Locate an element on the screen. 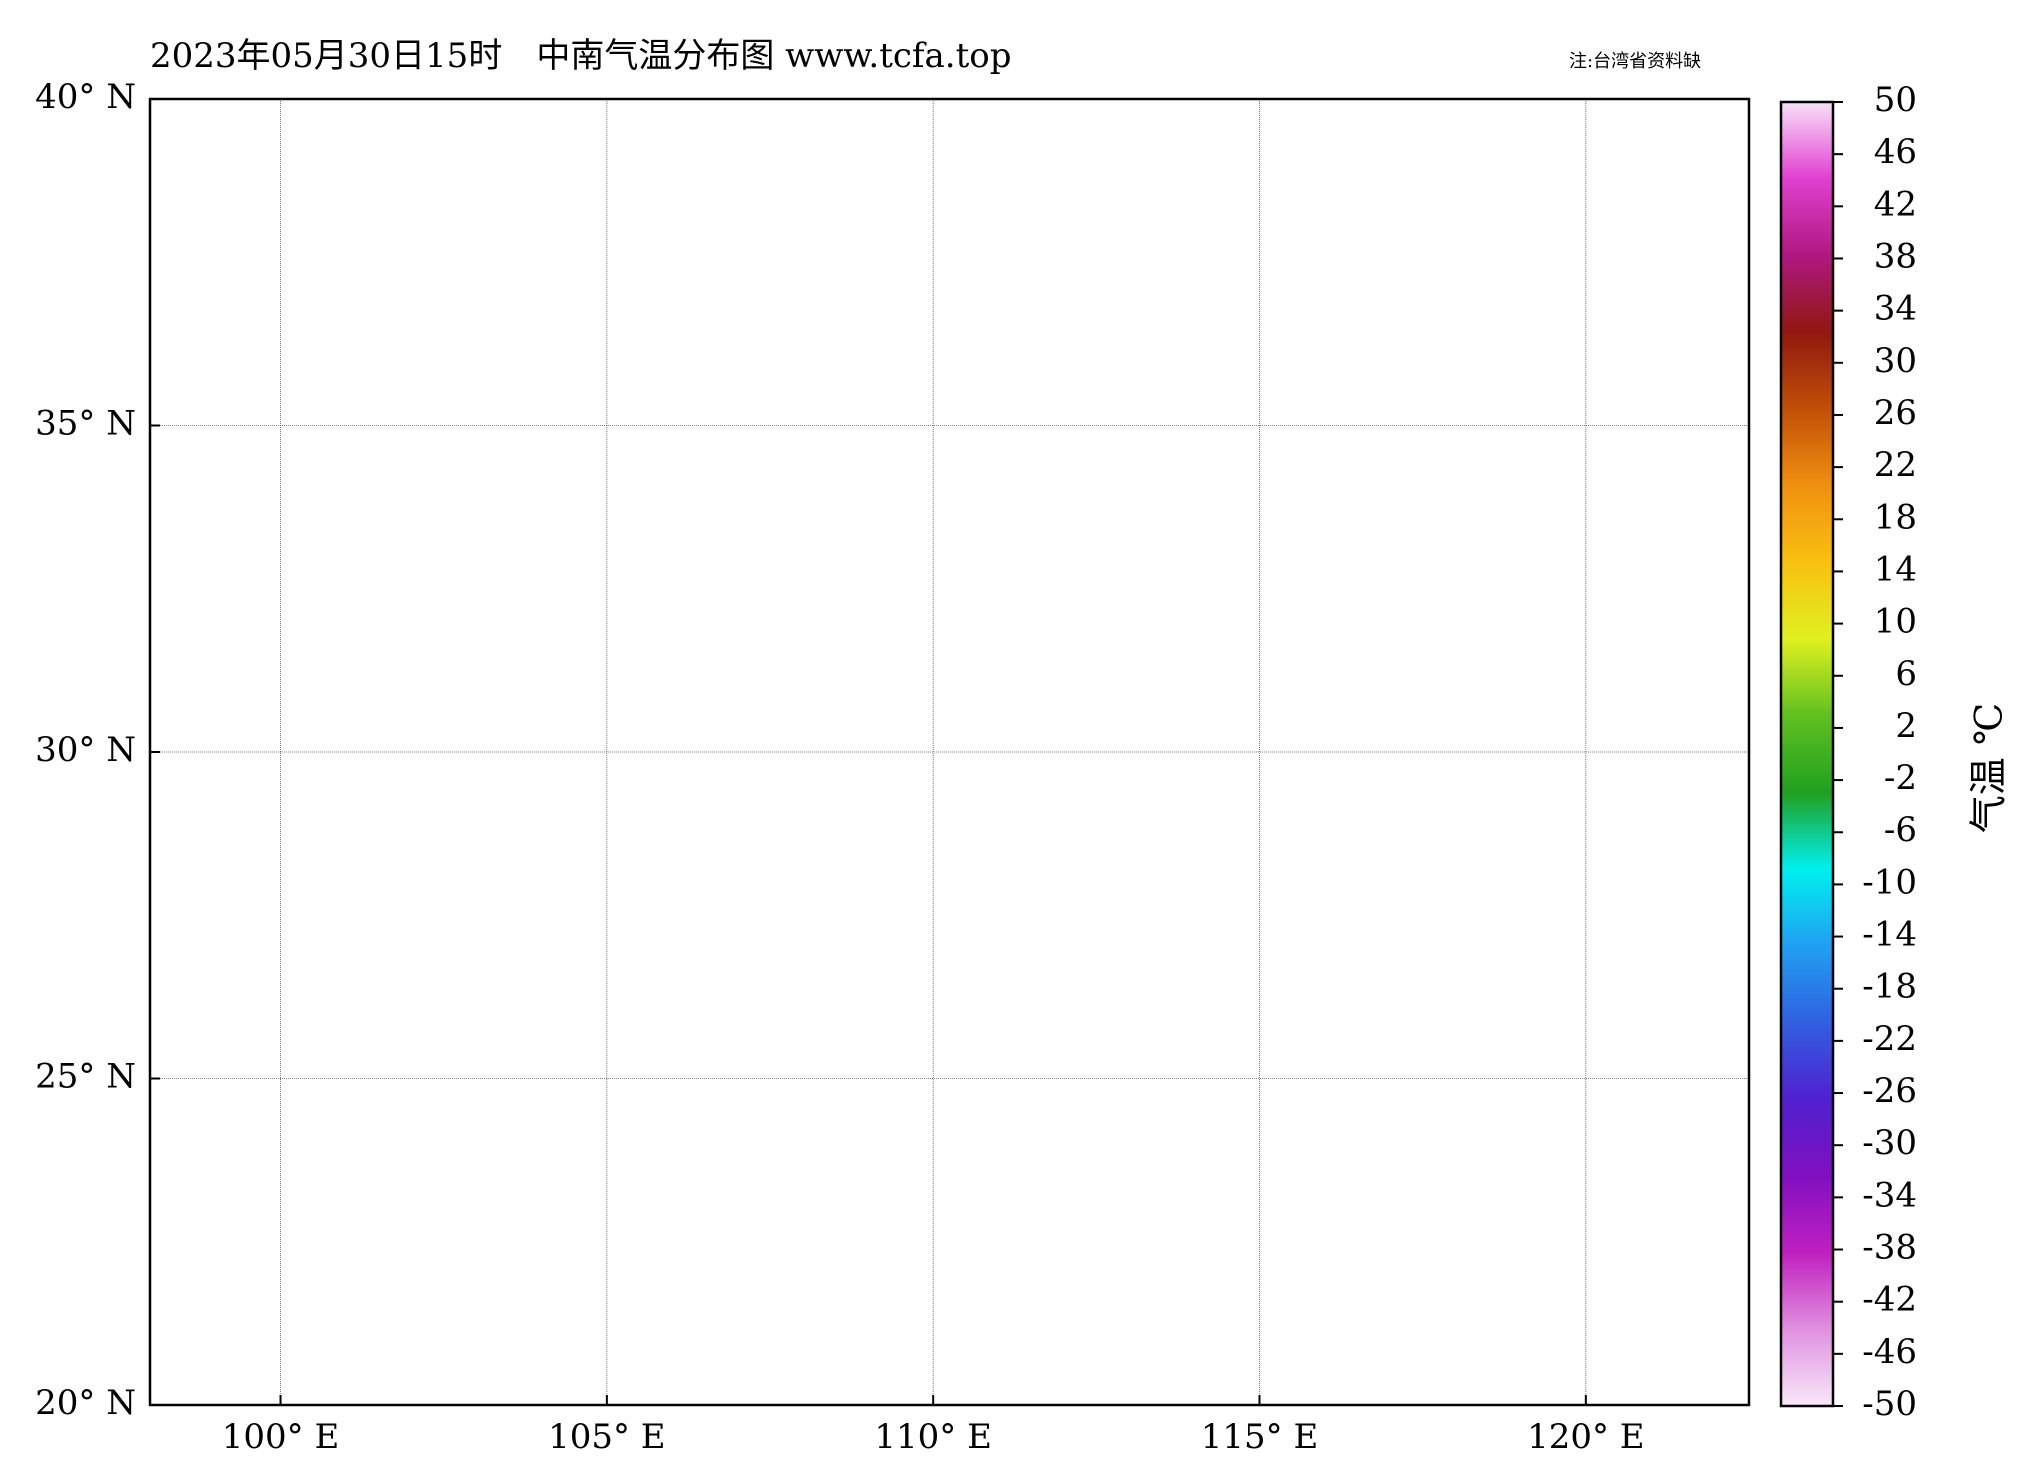  note: 注:台湾省资料缺 is located at coordinates (1635, 61).